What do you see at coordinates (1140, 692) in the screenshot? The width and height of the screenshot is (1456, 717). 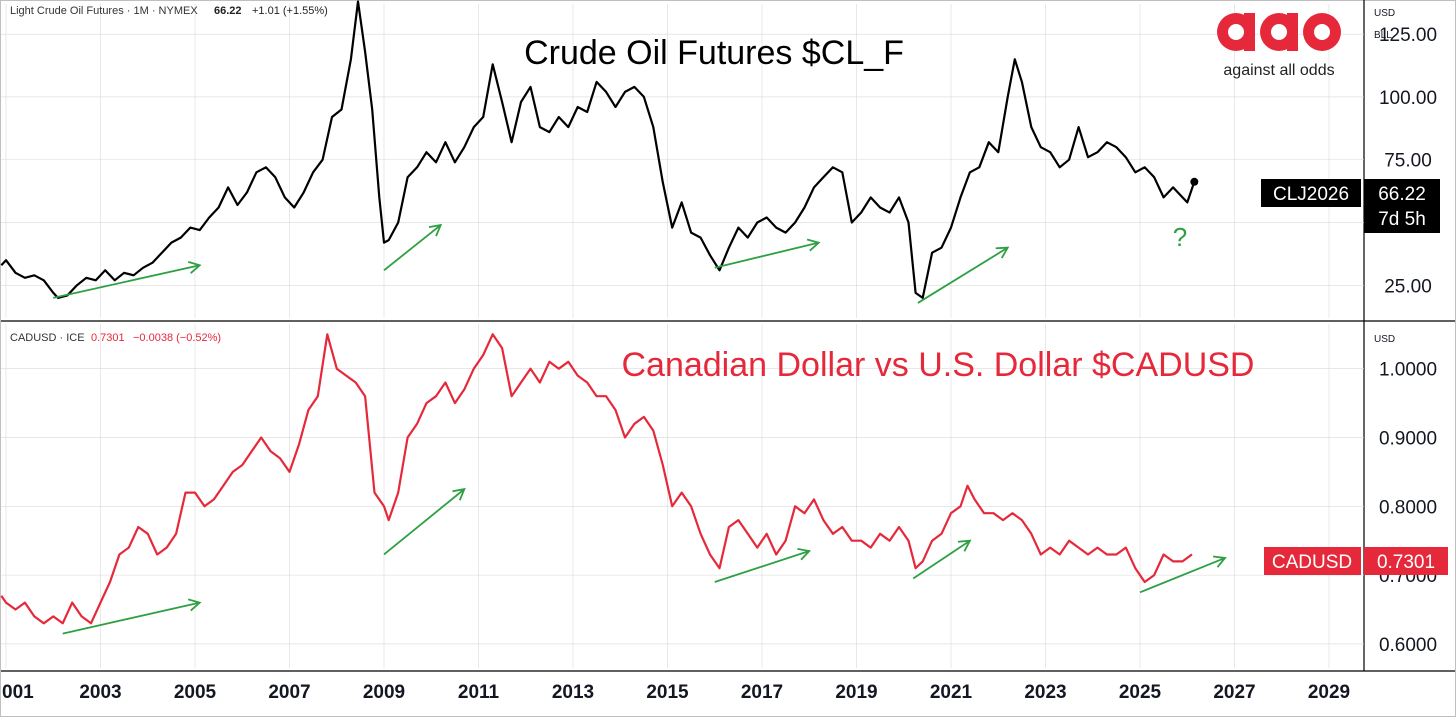 I see `x-tick-label: 2025` at bounding box center [1140, 692].